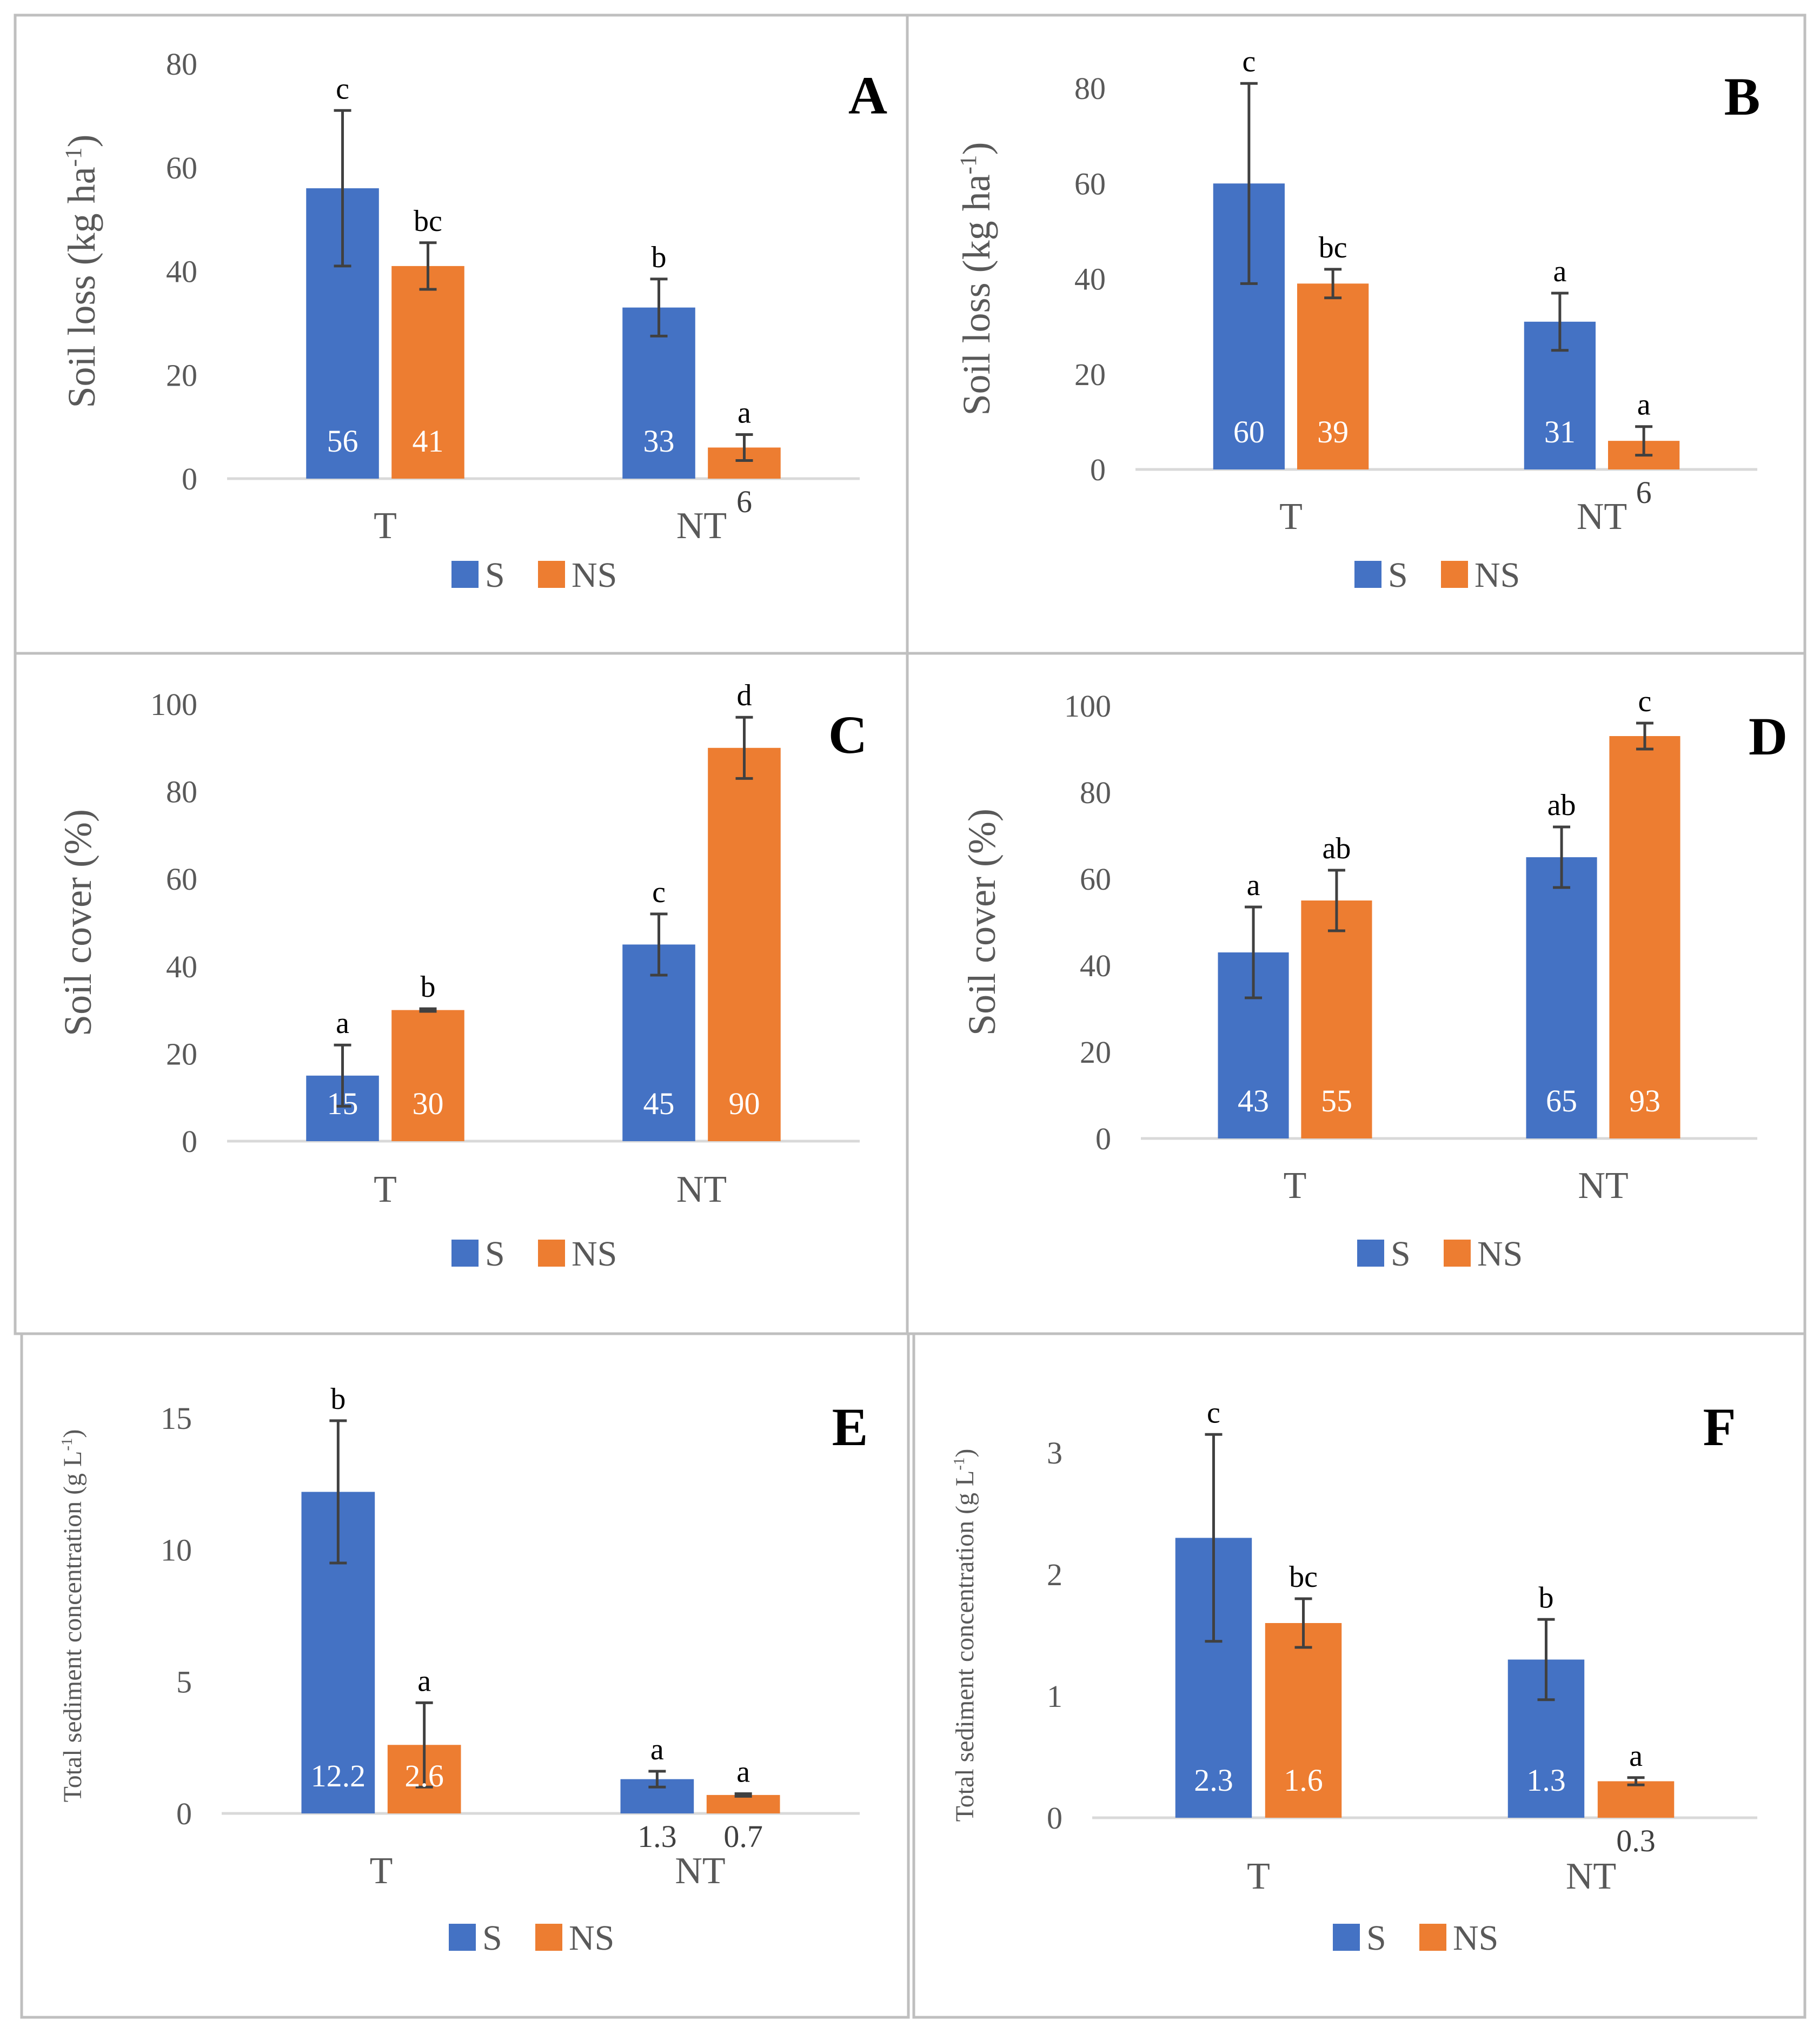 The width and height of the screenshot is (1820, 2033). What do you see at coordinates (1720, 1427) in the screenshot?
I see `panel-label: F` at bounding box center [1720, 1427].